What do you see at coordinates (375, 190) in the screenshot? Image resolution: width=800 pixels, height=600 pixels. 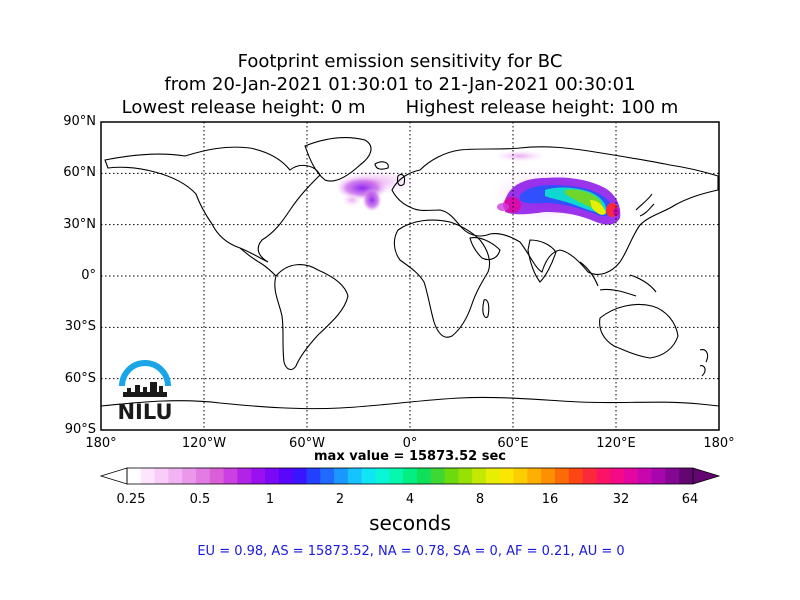 I see `plume-atlantic` at bounding box center [375, 190].